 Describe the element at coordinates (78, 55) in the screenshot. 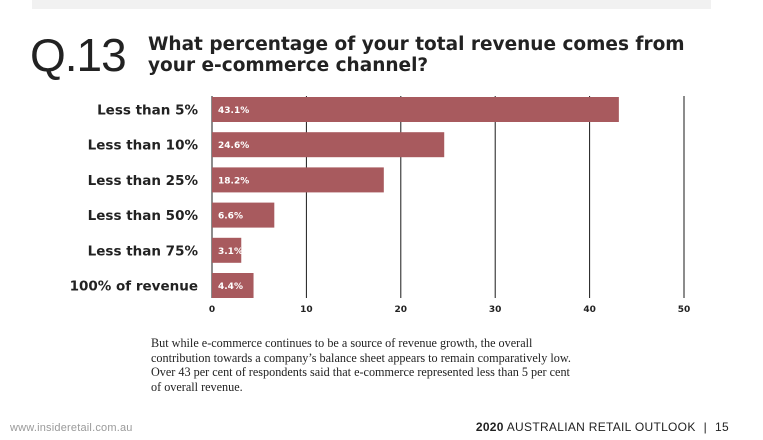

I see `question-number: Q.13` at that location.